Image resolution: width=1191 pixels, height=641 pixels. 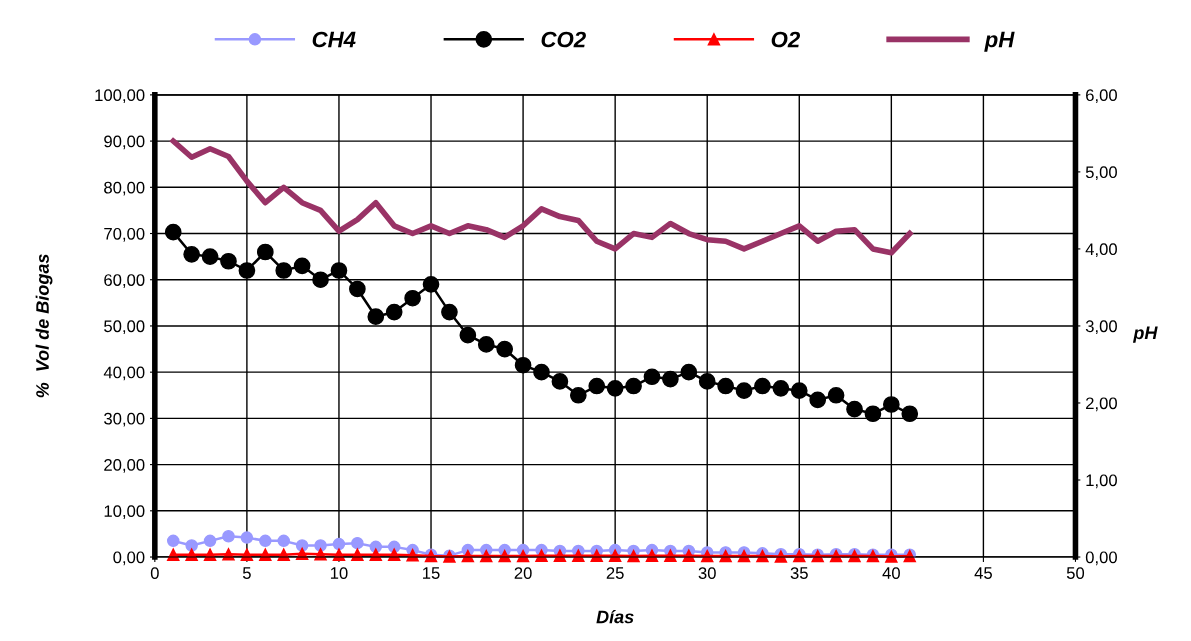 What do you see at coordinates (124, 234) in the screenshot?
I see `y-tick-label: 70,00` at bounding box center [124, 234].